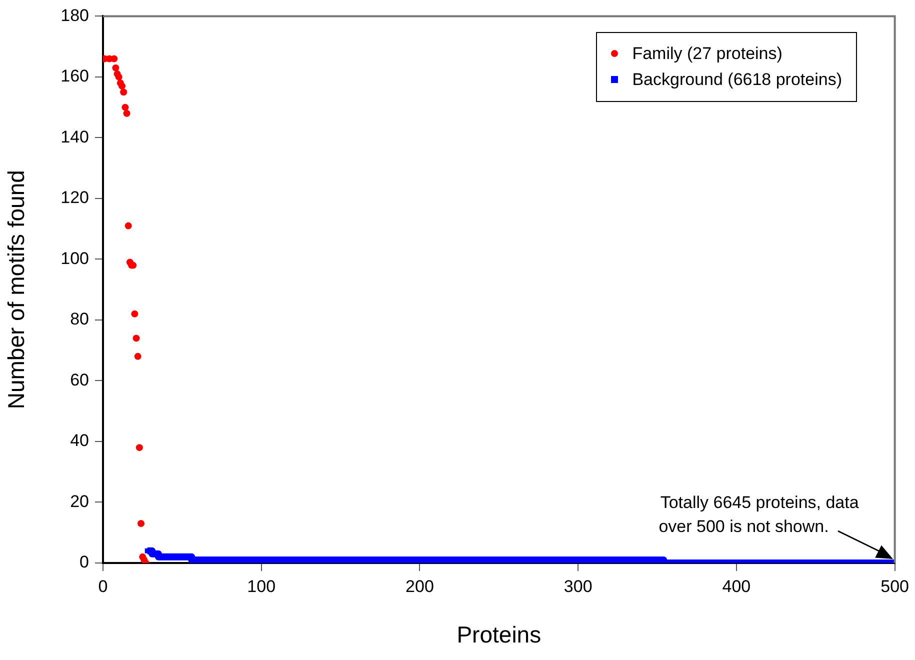  What do you see at coordinates (736, 586) in the screenshot?
I see `x-tick-label: 400` at bounding box center [736, 586].